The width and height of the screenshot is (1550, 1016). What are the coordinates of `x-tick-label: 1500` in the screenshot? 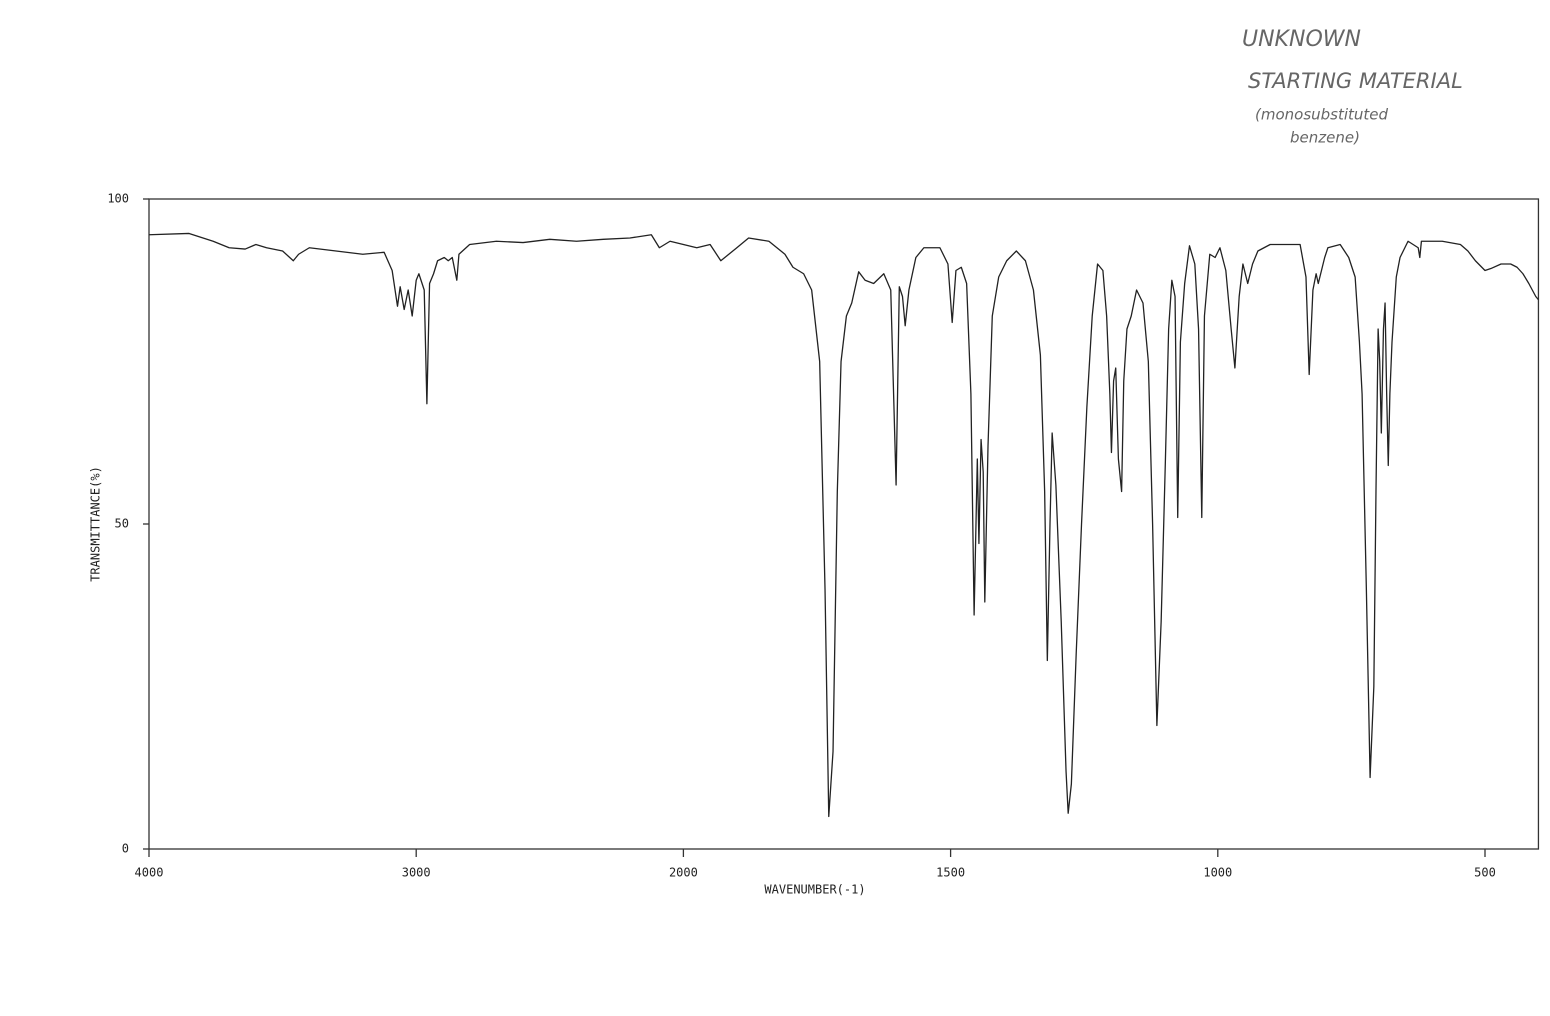 It's located at (950, 873).